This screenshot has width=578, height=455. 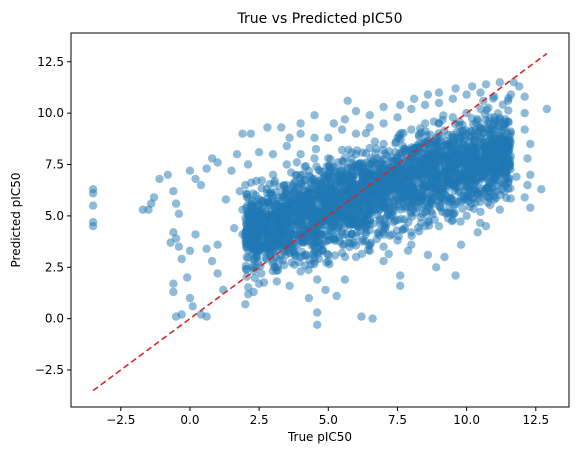 I want to click on x-tick-label: 5.0, so click(x=328, y=420).